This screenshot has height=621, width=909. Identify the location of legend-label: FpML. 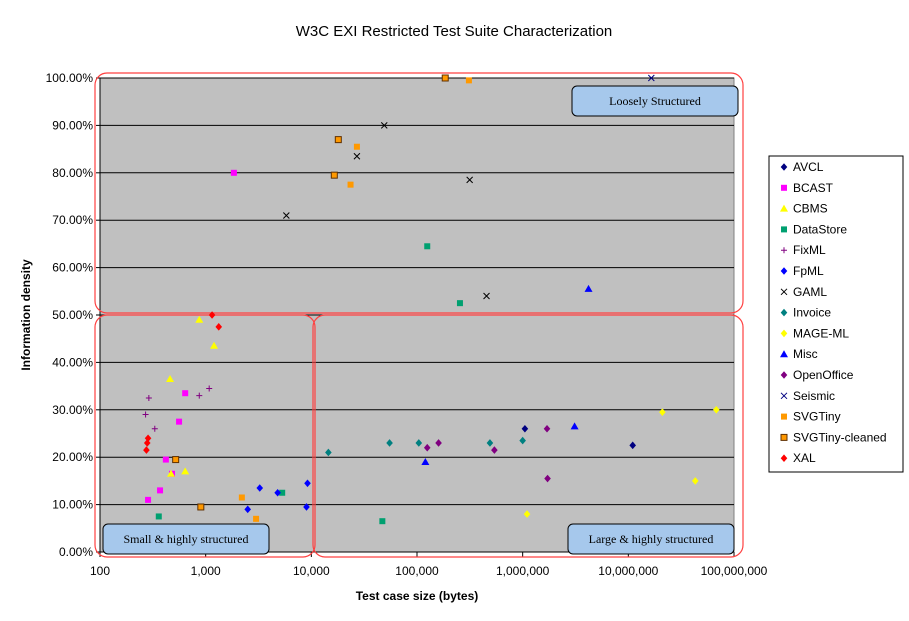
(808, 271).